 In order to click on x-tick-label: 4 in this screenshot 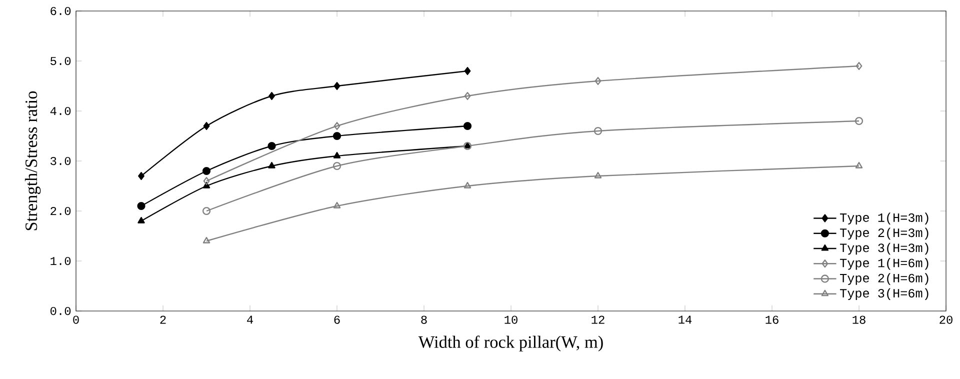, I will do `click(250, 320)`.